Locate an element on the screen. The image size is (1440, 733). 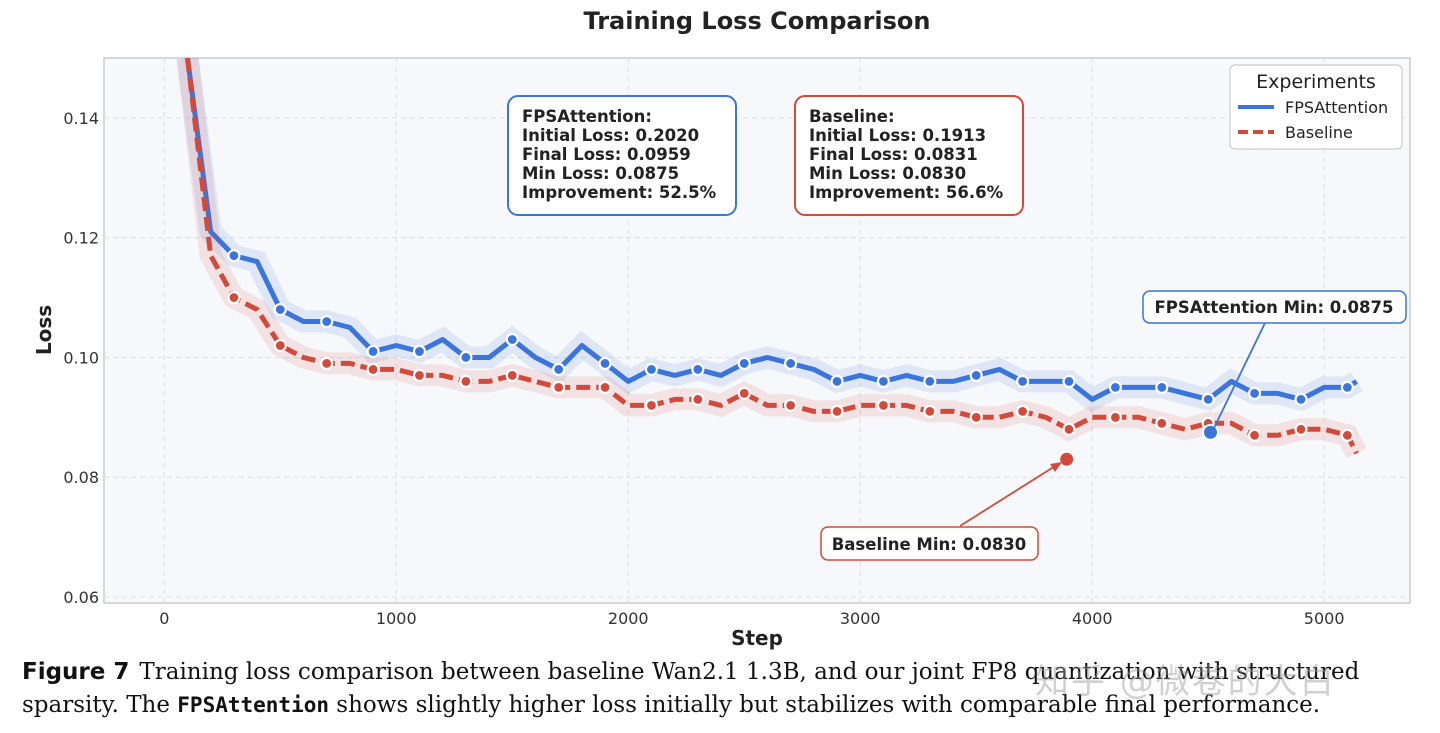
y-tick-label: 0.08 is located at coordinates (81, 477).